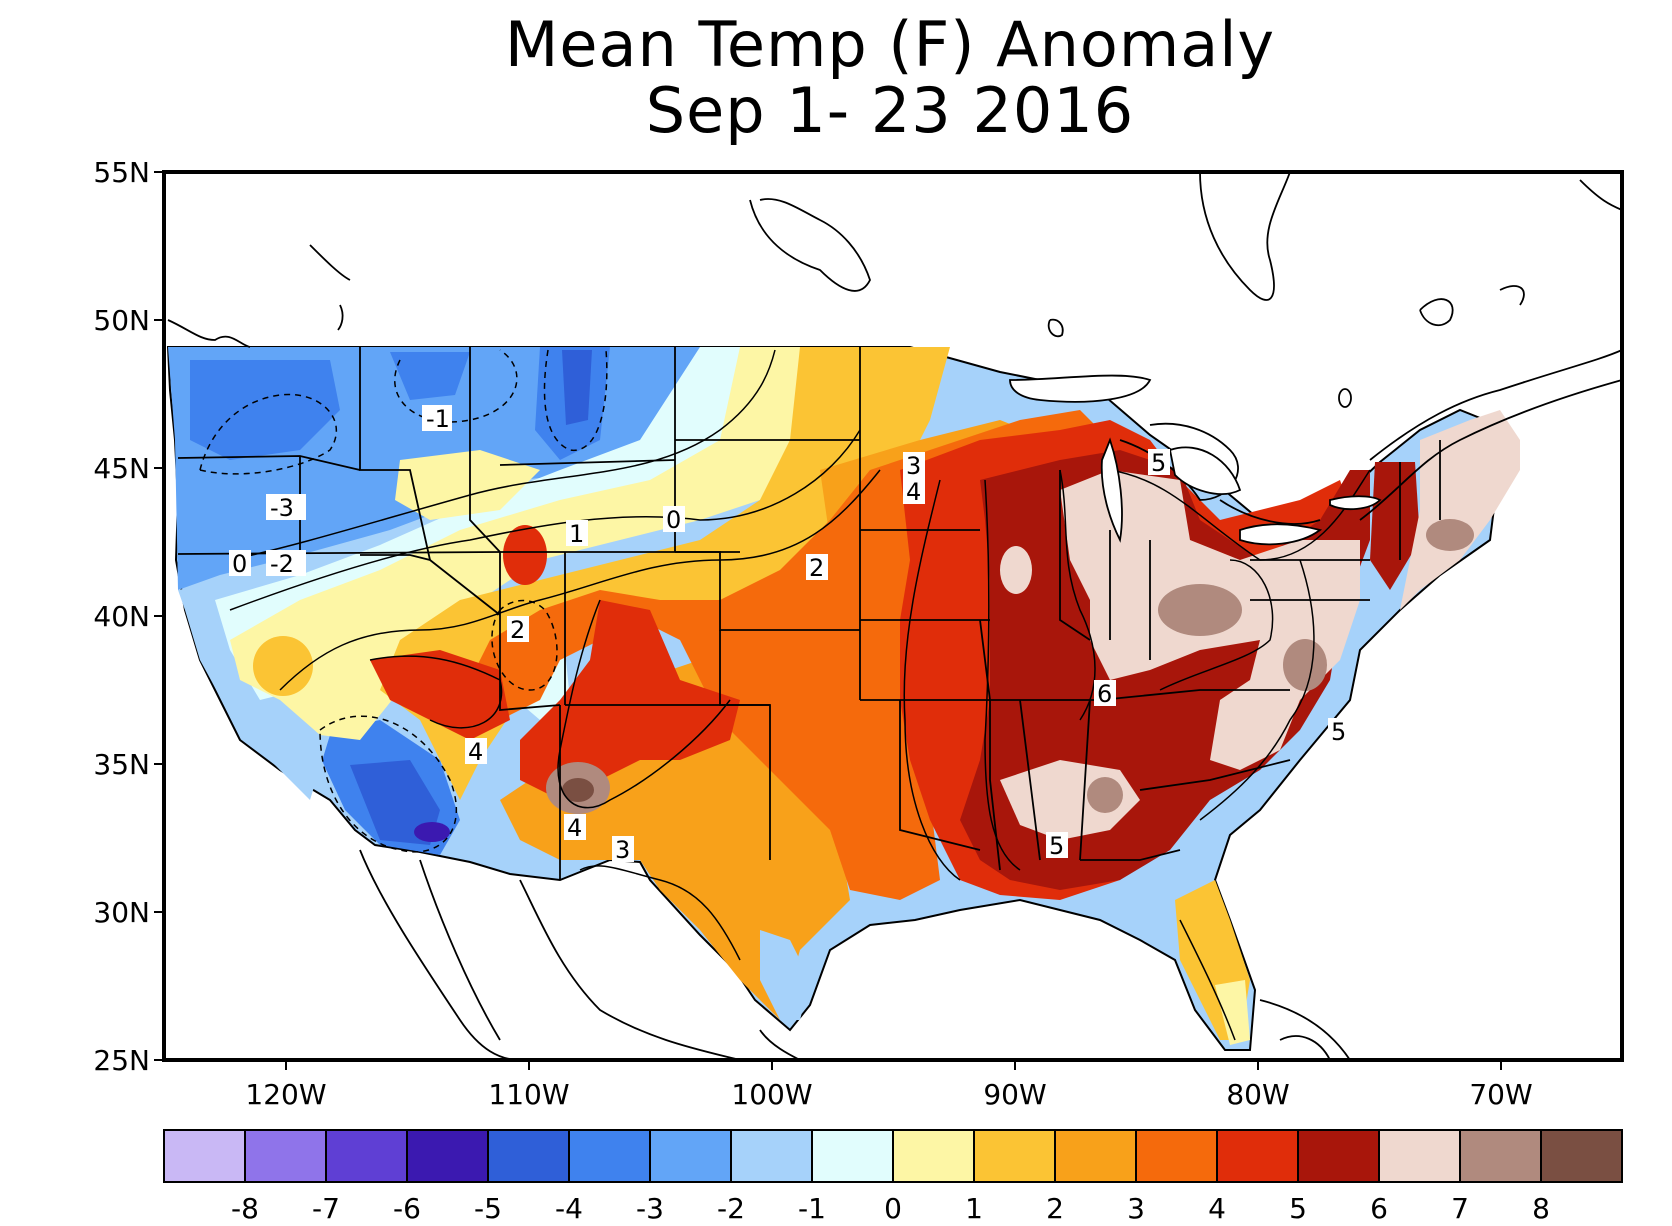 The height and width of the screenshot is (1226, 1672). Describe the element at coordinates (283, 666) in the screenshot. I see `warm-spot-oregon` at that location.